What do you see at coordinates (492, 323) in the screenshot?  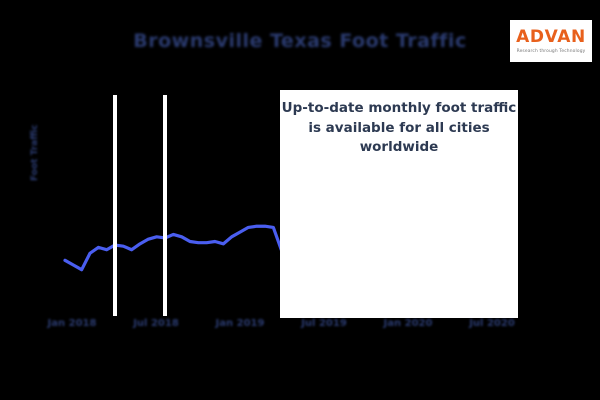 I see `x-axis-tick-label: Jul 2020` at bounding box center [492, 323].